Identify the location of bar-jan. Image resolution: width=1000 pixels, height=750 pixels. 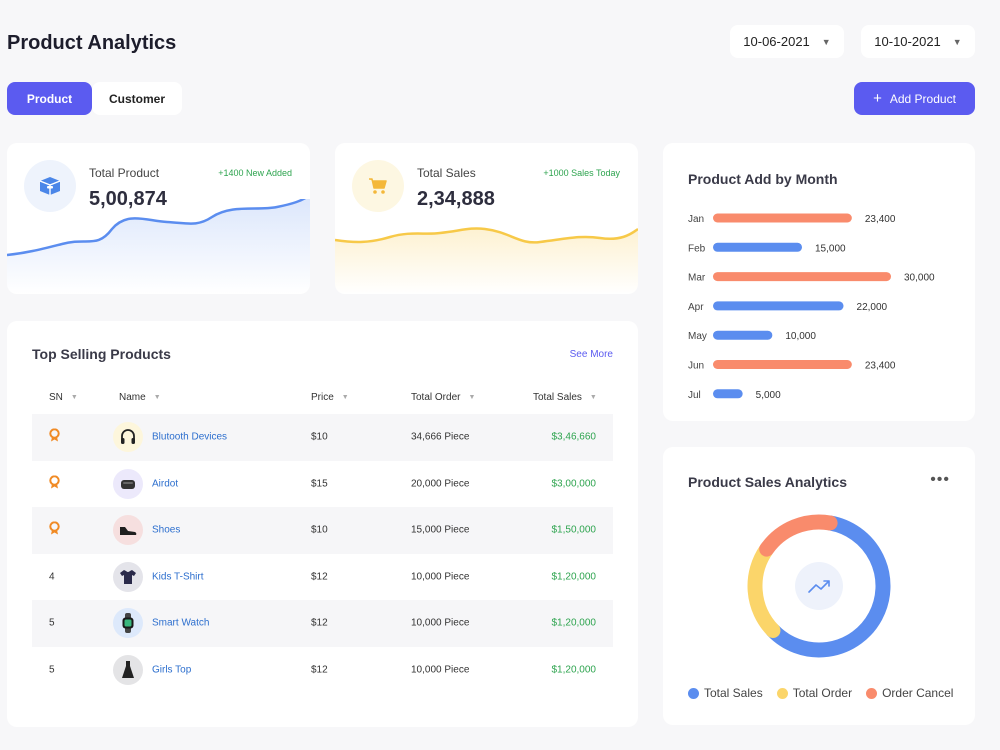
(782, 218).